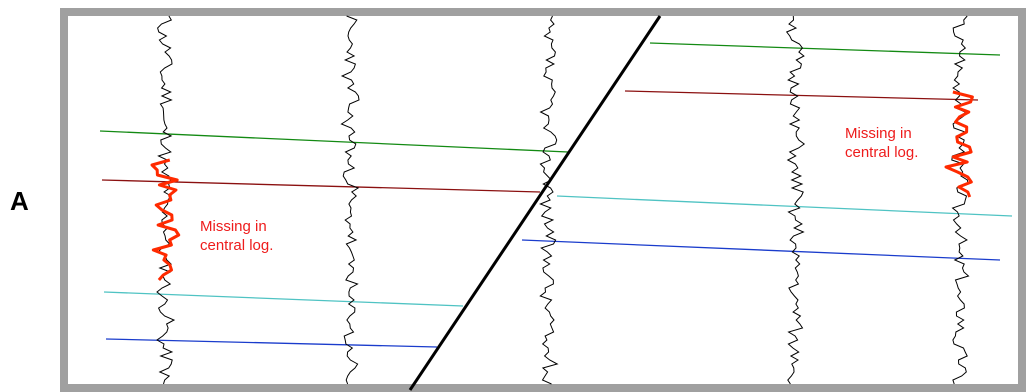  Describe the element at coordinates (784, 206) in the screenshot. I see `horizon-cyan-segment-right` at that location.